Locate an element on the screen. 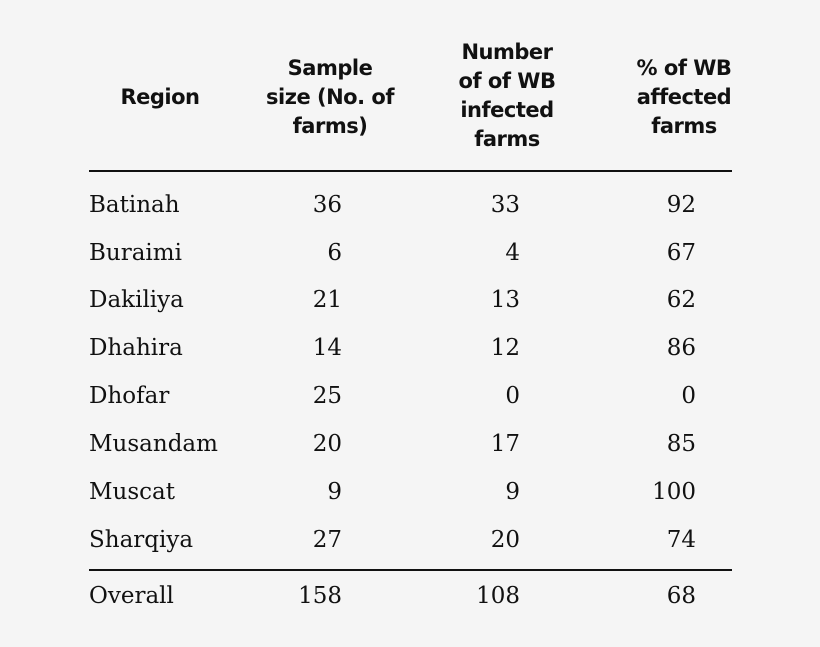  header-percent-affected: % of WB affected farms is located at coordinates (684, 97).